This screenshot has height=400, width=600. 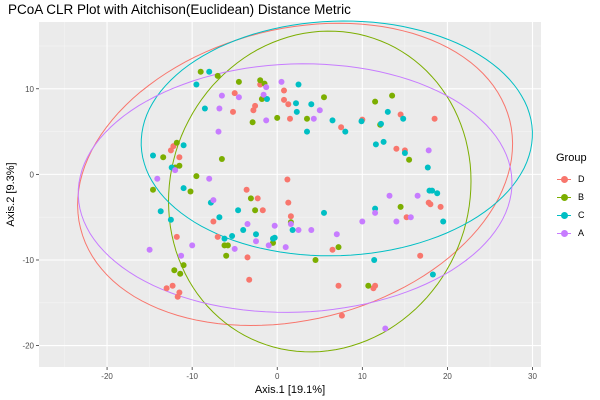 I want to click on legend-key-d, so click(x=564, y=179).